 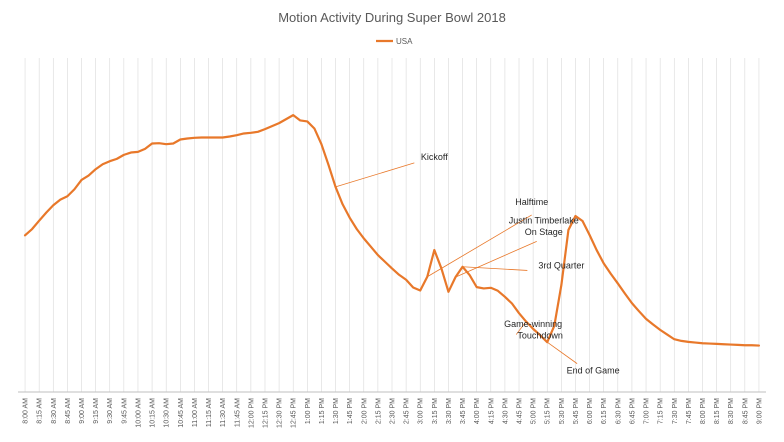 What do you see at coordinates (124, 411) in the screenshot?
I see `x-tick-label: 9:45 AM` at bounding box center [124, 411].